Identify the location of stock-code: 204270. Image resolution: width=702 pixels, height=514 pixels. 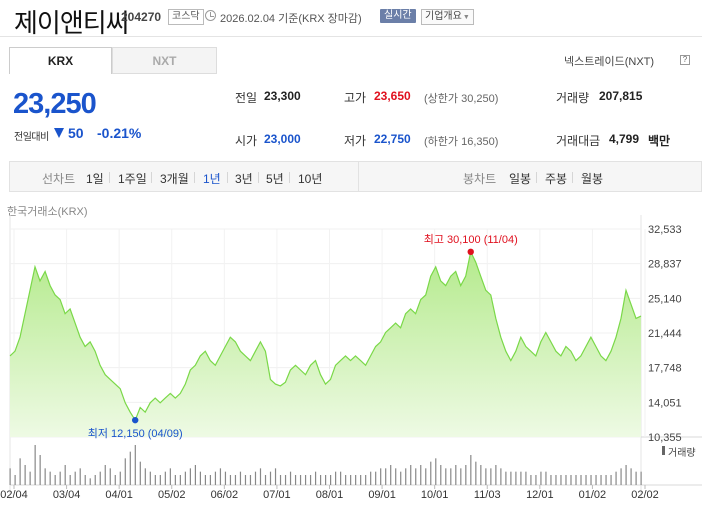
(141, 17).